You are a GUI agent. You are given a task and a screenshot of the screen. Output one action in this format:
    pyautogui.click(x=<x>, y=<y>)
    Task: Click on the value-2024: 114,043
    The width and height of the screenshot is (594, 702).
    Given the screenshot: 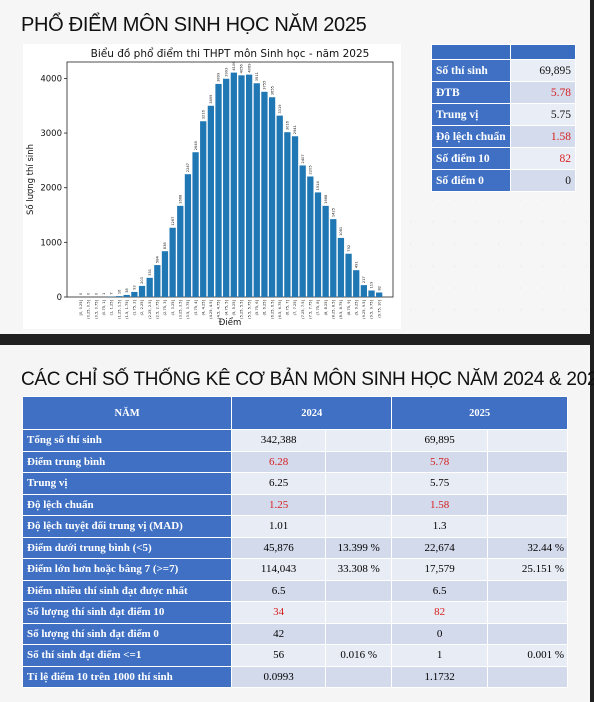 What is the action you would take?
    pyautogui.click(x=278, y=569)
    